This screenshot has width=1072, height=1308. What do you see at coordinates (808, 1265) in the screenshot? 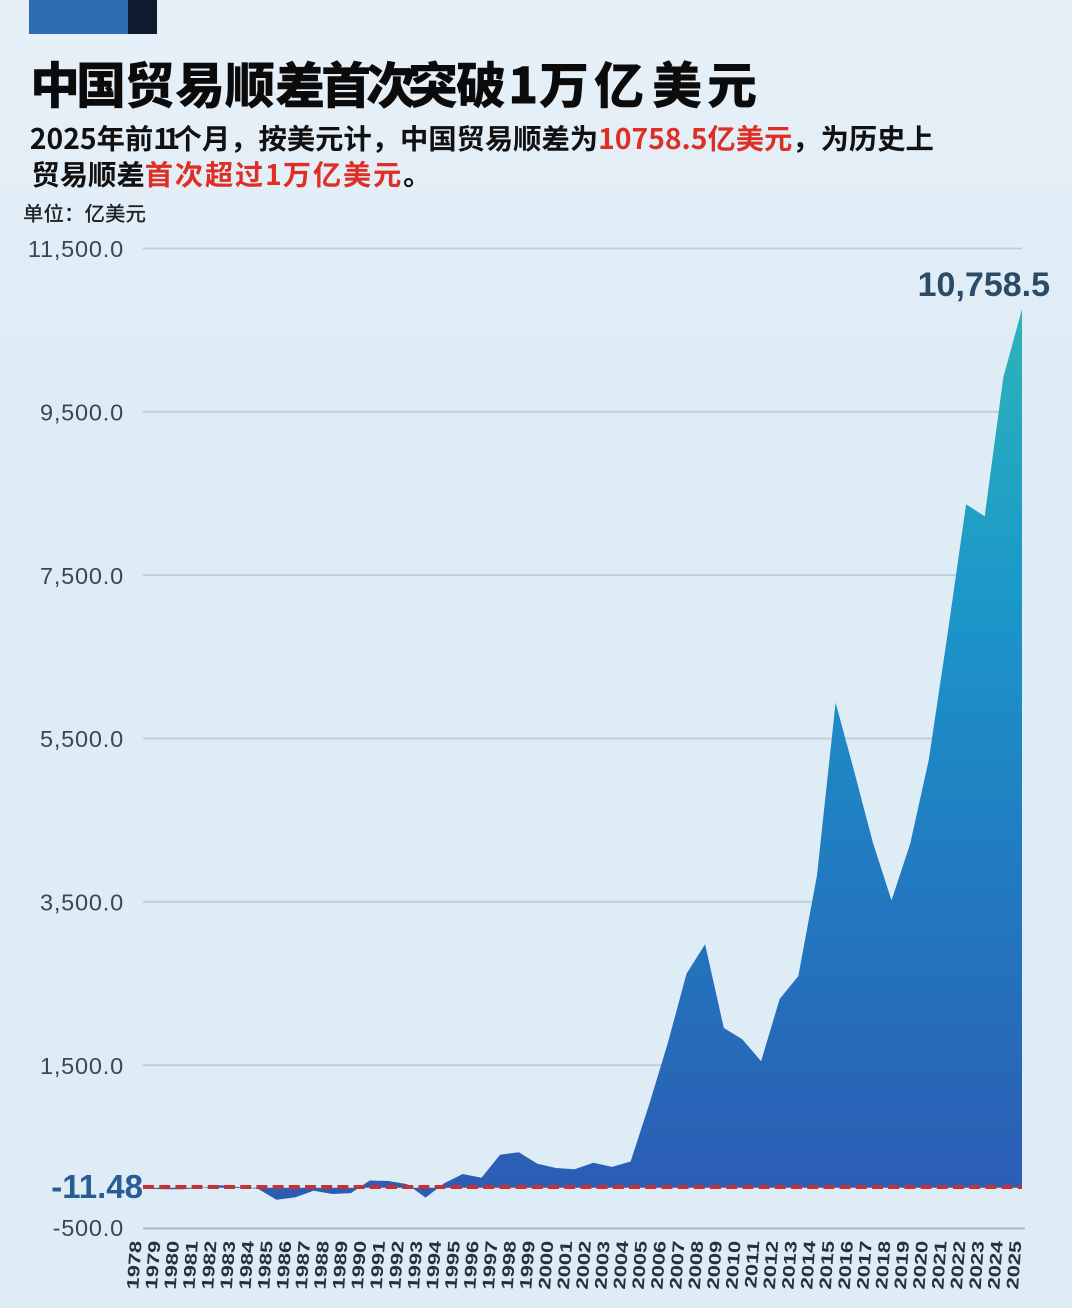
I see `svg-text: 2014` at bounding box center [808, 1265].